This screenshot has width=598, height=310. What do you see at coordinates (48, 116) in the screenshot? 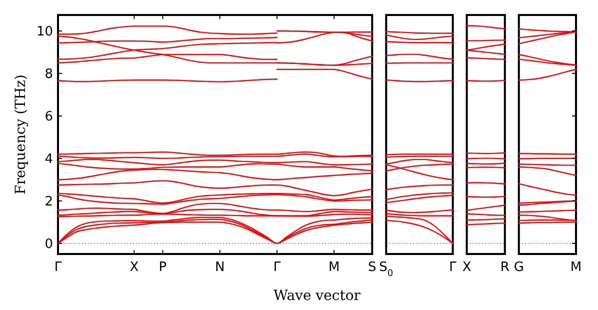
I see `y-tick-label: 6` at bounding box center [48, 116].